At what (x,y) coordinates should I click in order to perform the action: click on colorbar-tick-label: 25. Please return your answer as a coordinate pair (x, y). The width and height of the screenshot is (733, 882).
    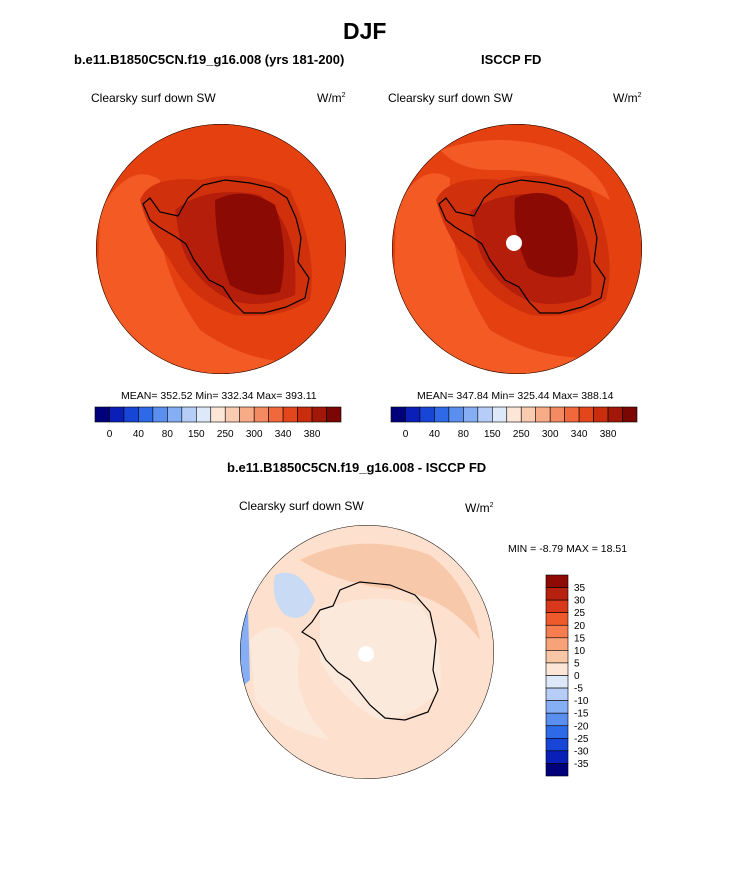
    Looking at the image, I should click on (580, 613).